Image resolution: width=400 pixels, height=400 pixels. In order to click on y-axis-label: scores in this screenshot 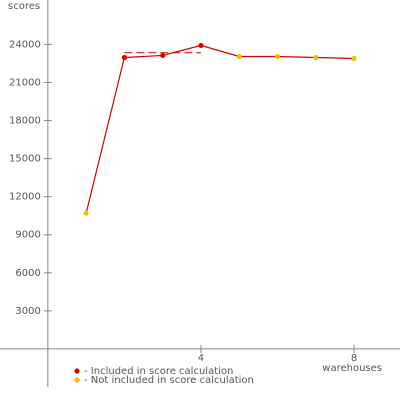, I will do `click(24, 6)`.